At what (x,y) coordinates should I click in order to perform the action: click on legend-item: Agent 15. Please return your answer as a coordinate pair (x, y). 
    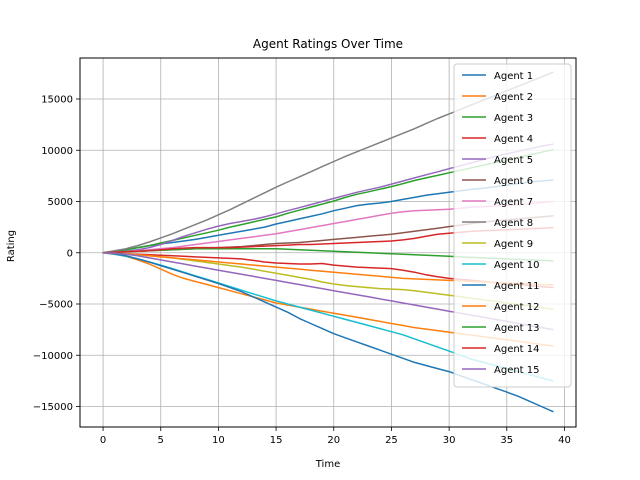
    Looking at the image, I should click on (501, 370).